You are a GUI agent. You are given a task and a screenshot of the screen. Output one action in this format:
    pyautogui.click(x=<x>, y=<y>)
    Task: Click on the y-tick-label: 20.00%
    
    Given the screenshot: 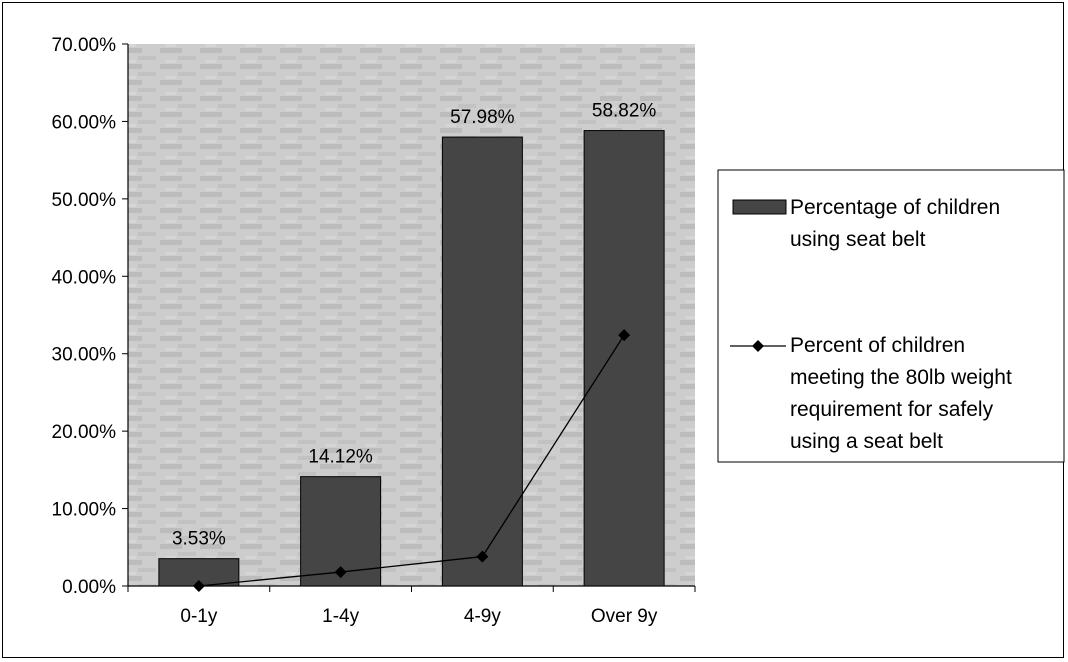 What is the action you would take?
    pyautogui.click(x=84, y=432)
    